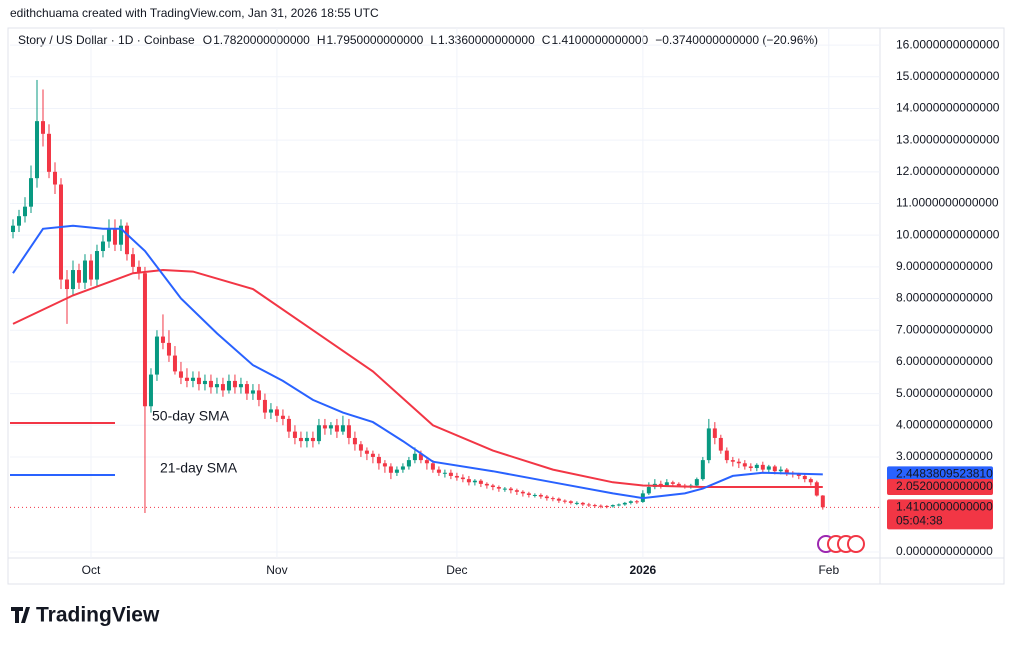 This screenshot has height=645, width=1014. Describe the element at coordinates (191, 416) in the screenshot. I see `legend-entry: 50-day SMA` at that location.